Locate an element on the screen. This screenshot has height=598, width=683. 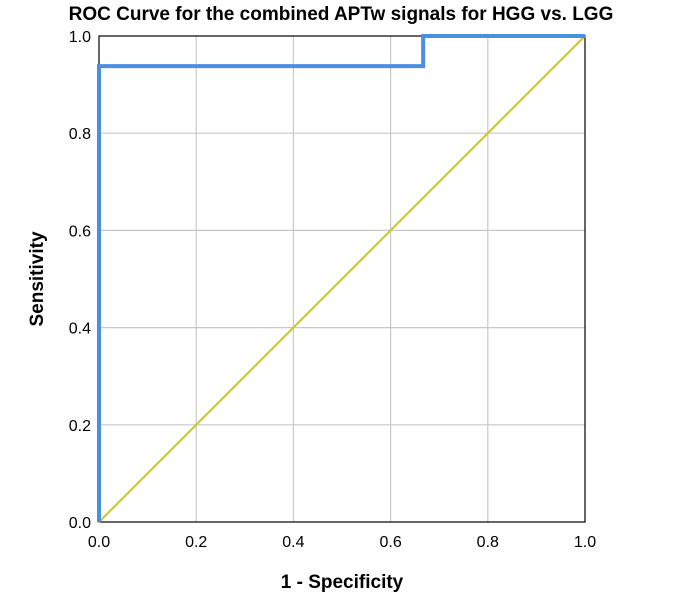
x-tick-label: 0.0 is located at coordinates (99, 542).